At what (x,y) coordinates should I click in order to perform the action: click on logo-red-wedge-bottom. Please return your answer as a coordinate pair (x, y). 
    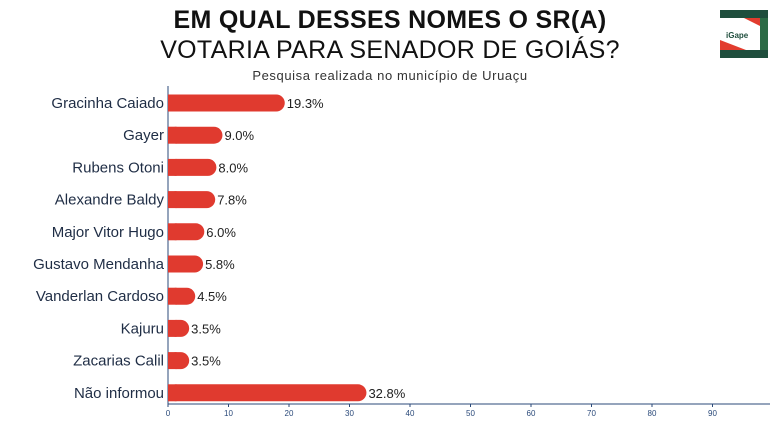
    Looking at the image, I should click on (733, 45).